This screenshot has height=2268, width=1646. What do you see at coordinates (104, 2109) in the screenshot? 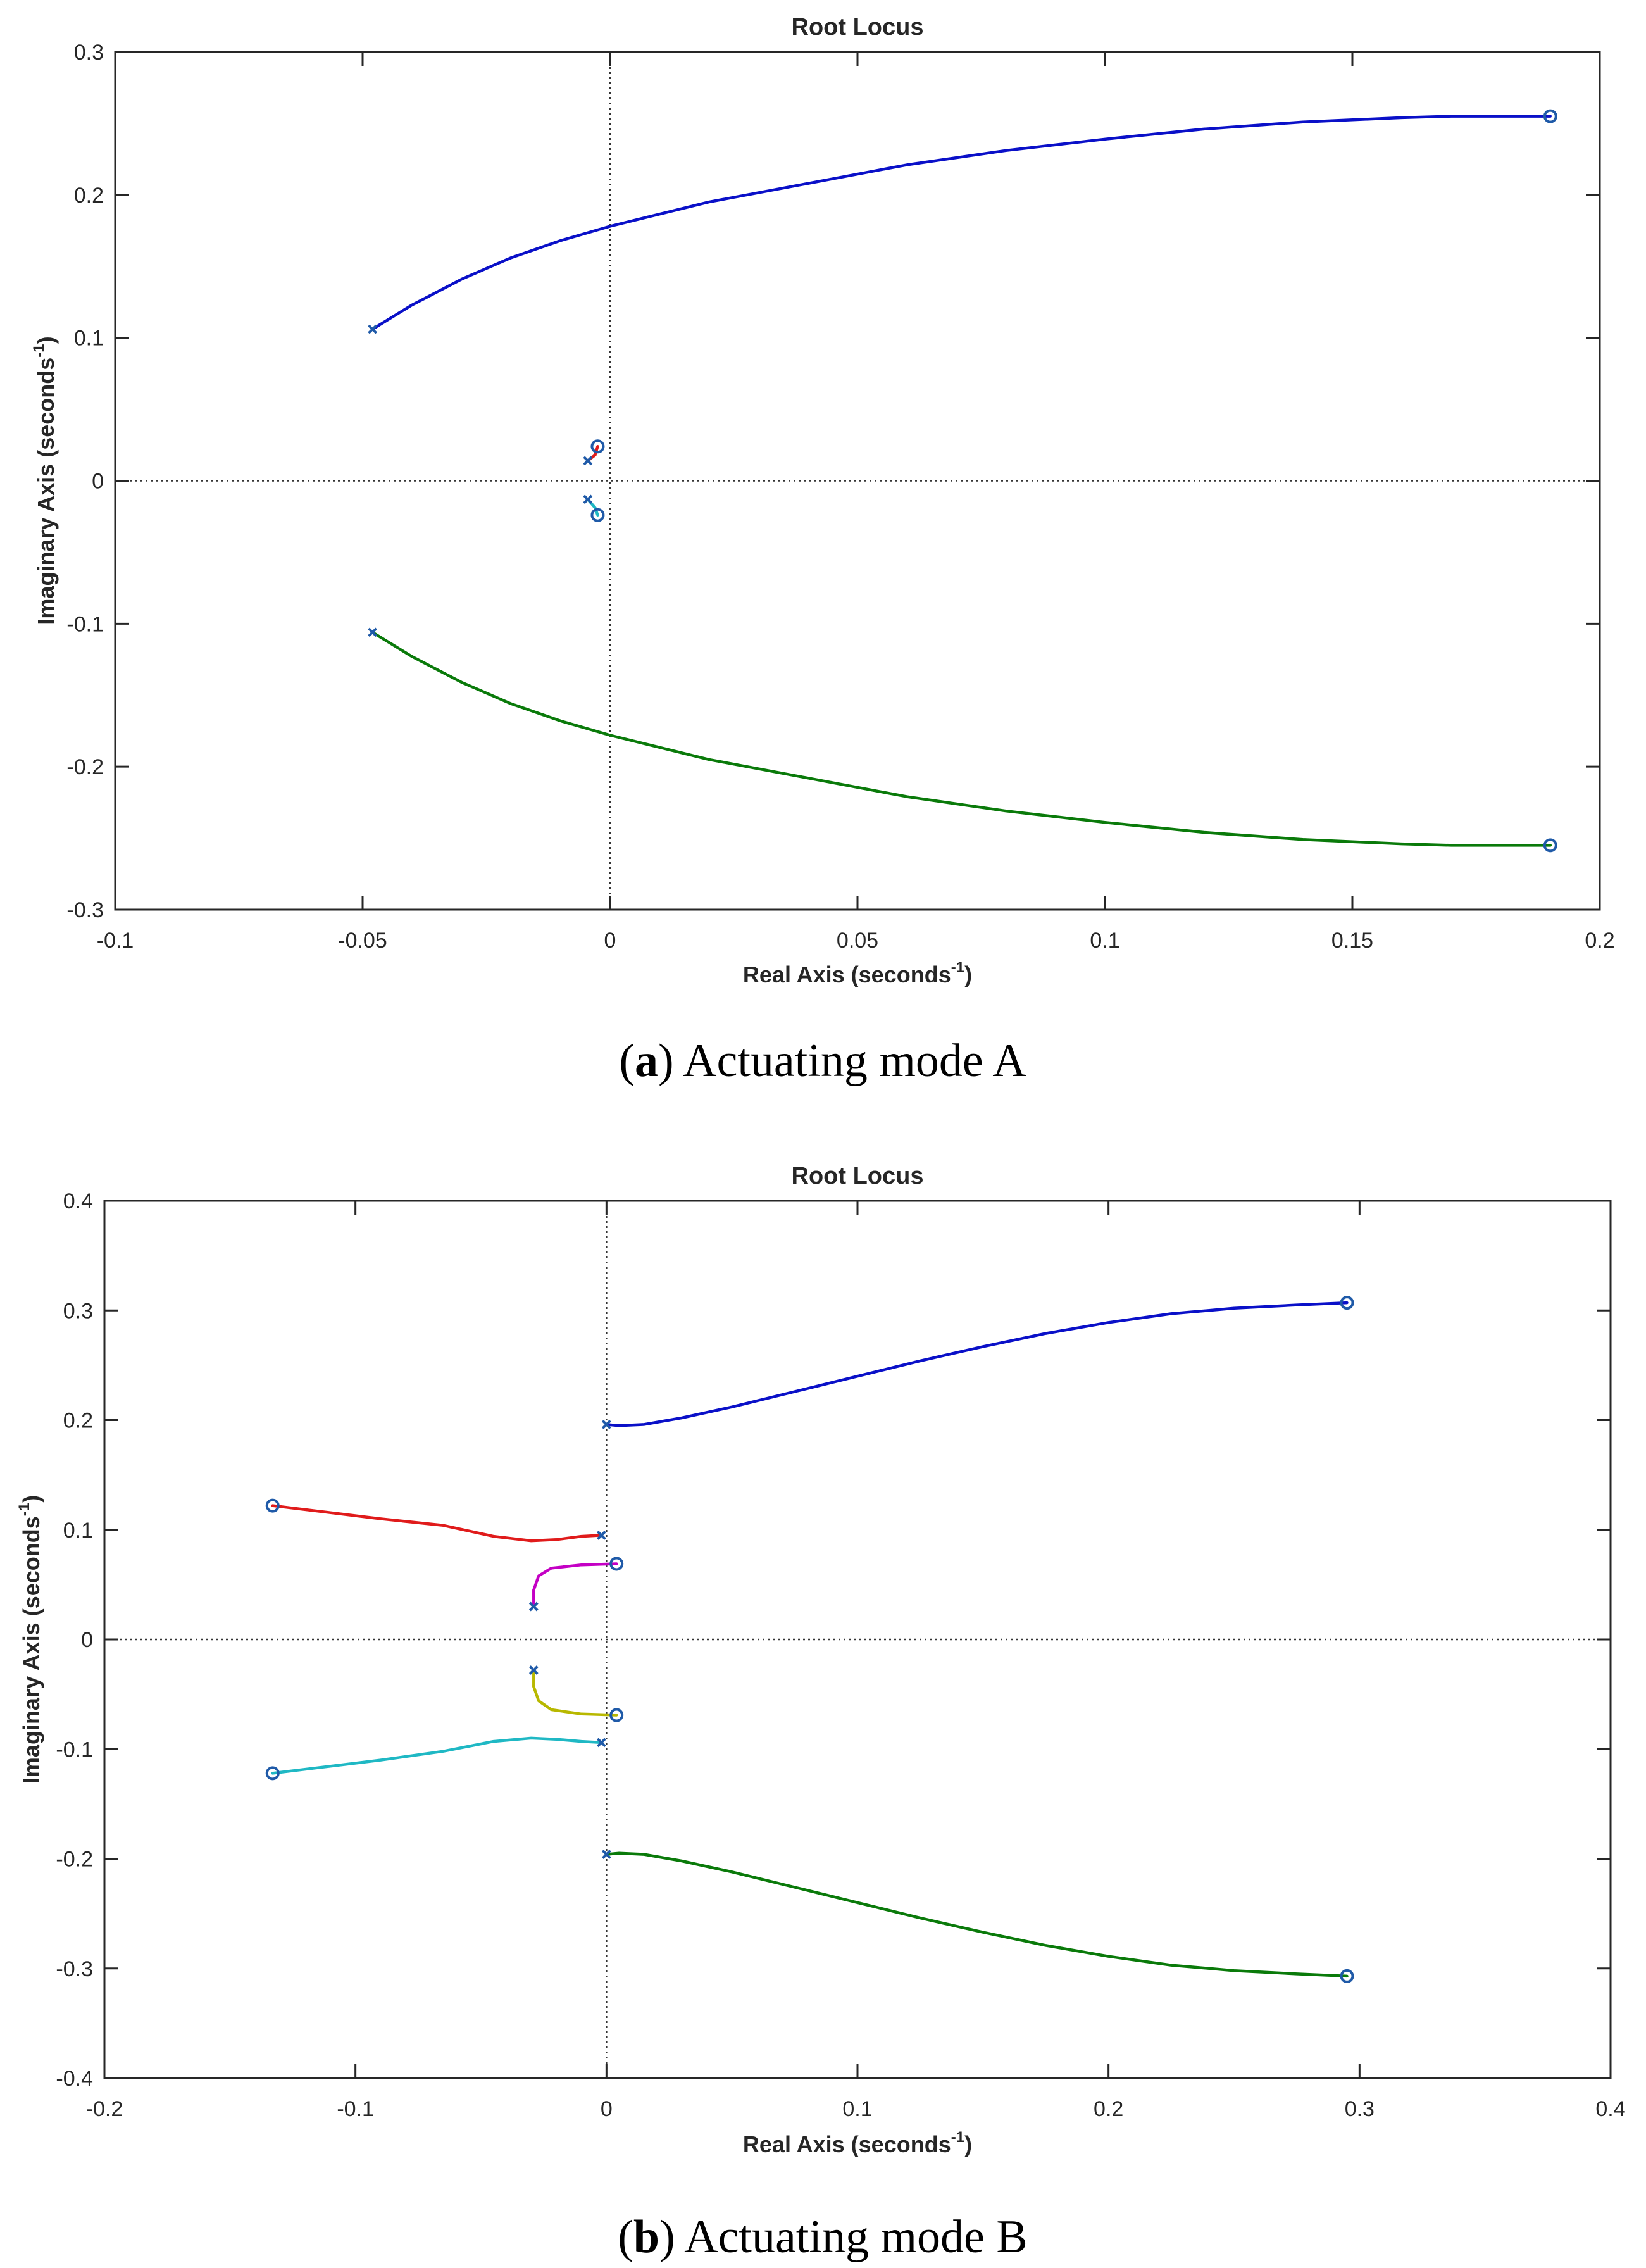
I see `x-tick-label: -0.2` at bounding box center [104, 2109].